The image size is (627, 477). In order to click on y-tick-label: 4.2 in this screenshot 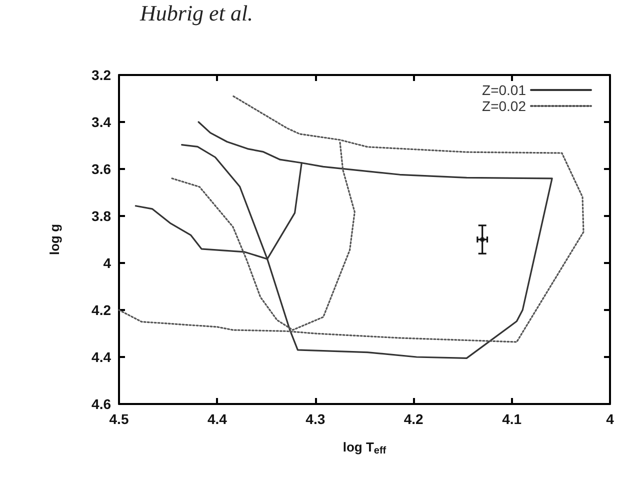, I will do `click(102, 310)`.